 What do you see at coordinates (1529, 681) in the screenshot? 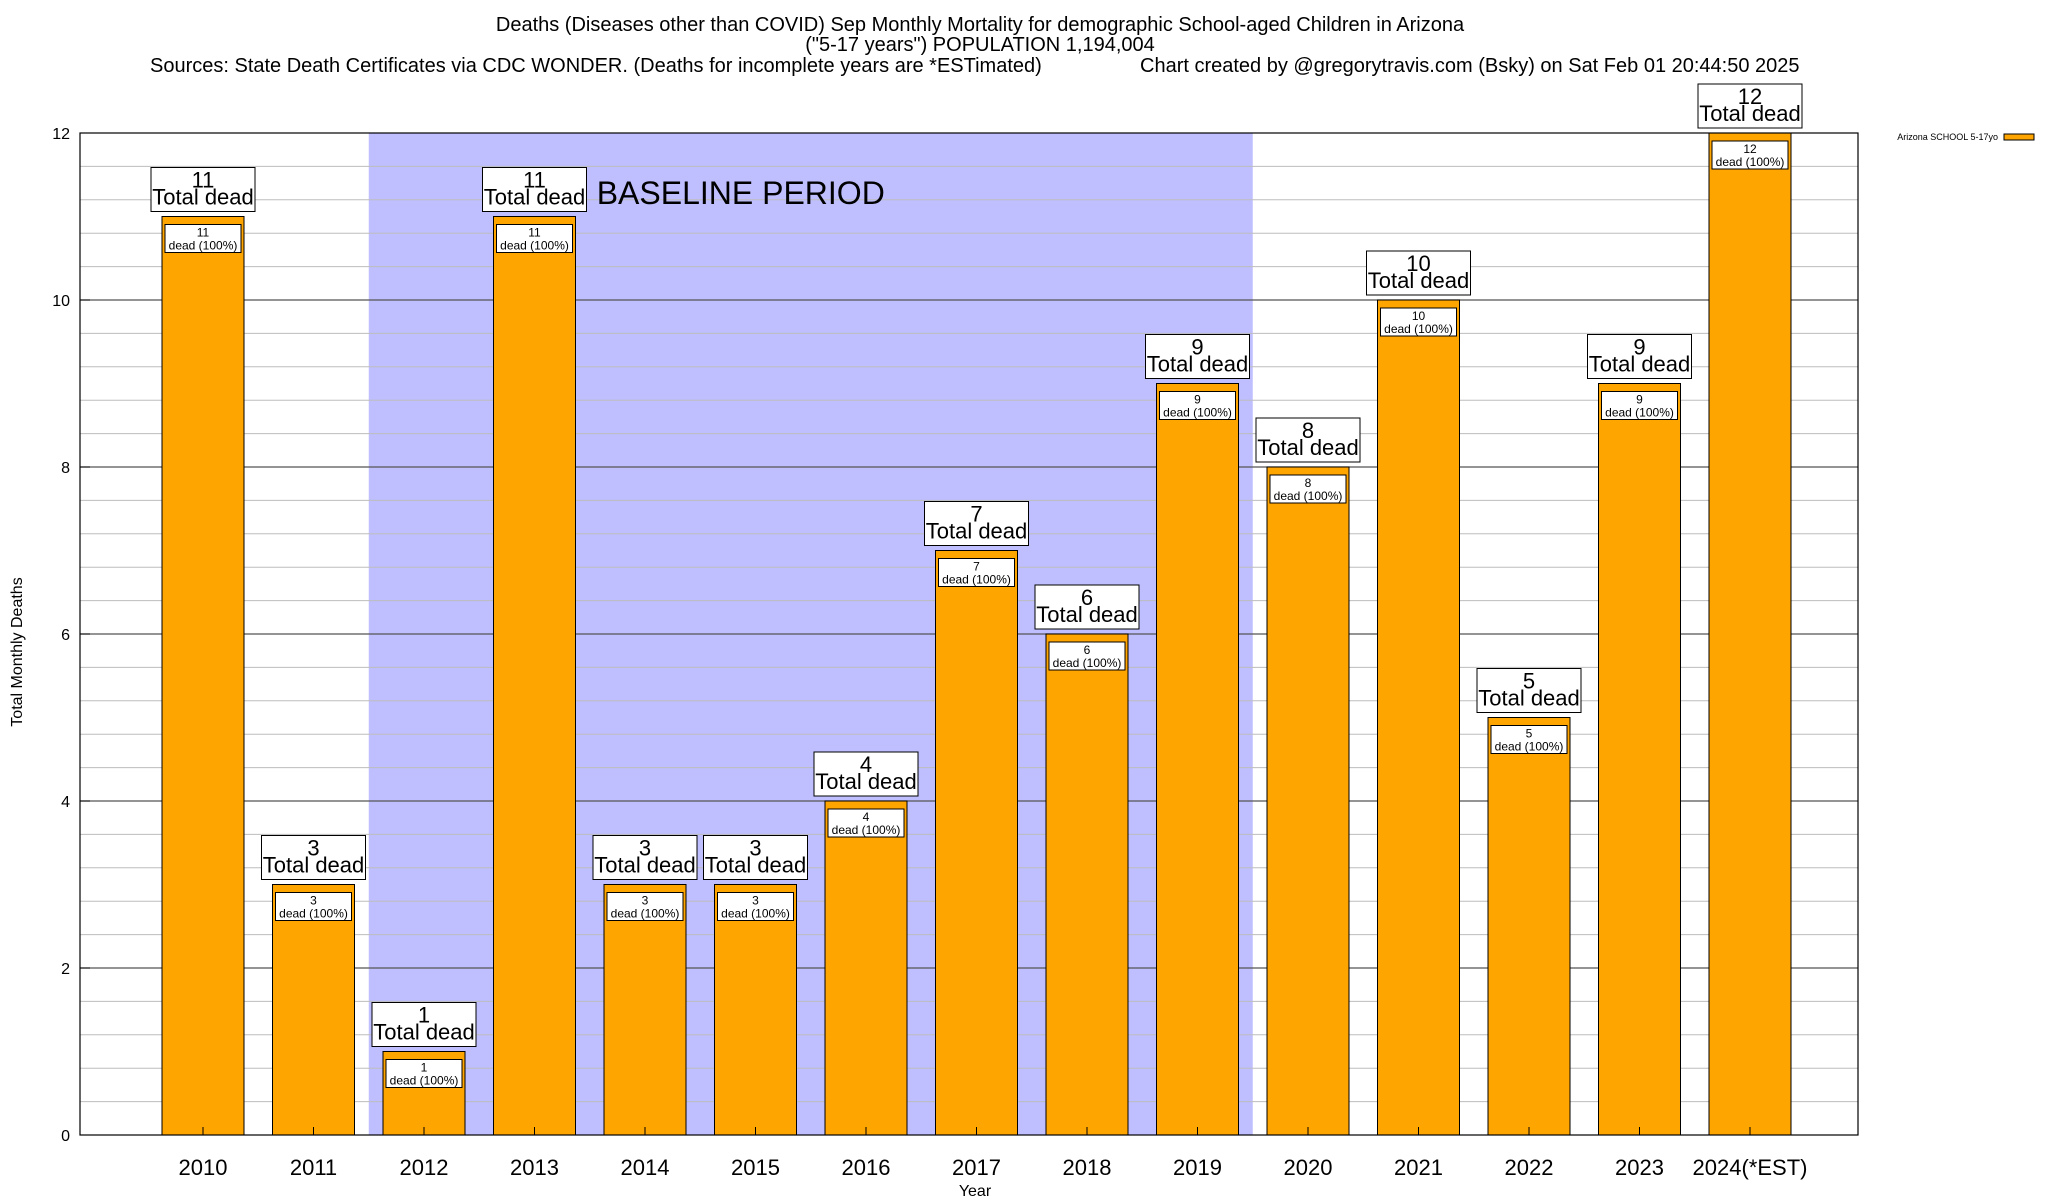
I see `bar-total-value: 5` at bounding box center [1529, 681].